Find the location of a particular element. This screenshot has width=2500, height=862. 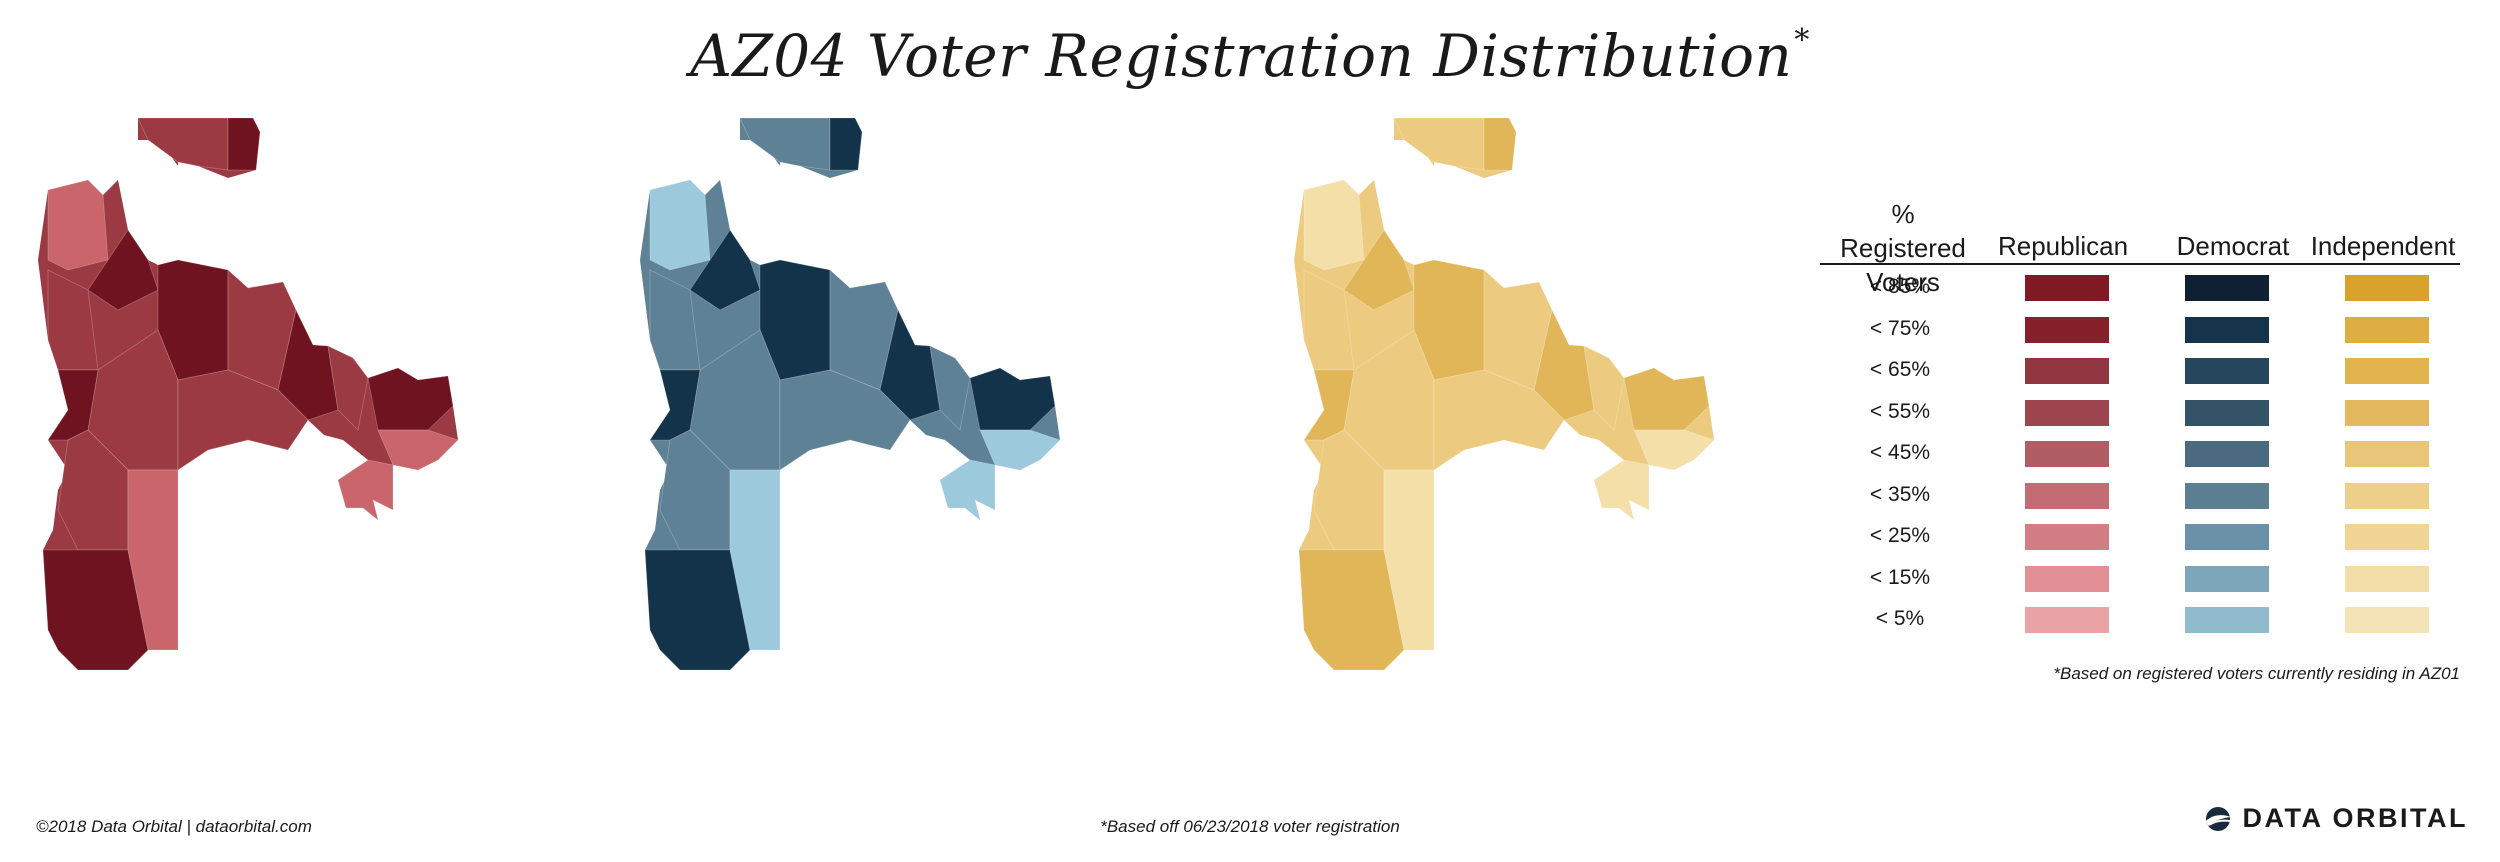

map-democrat-svg is located at coordinates (850, 394).